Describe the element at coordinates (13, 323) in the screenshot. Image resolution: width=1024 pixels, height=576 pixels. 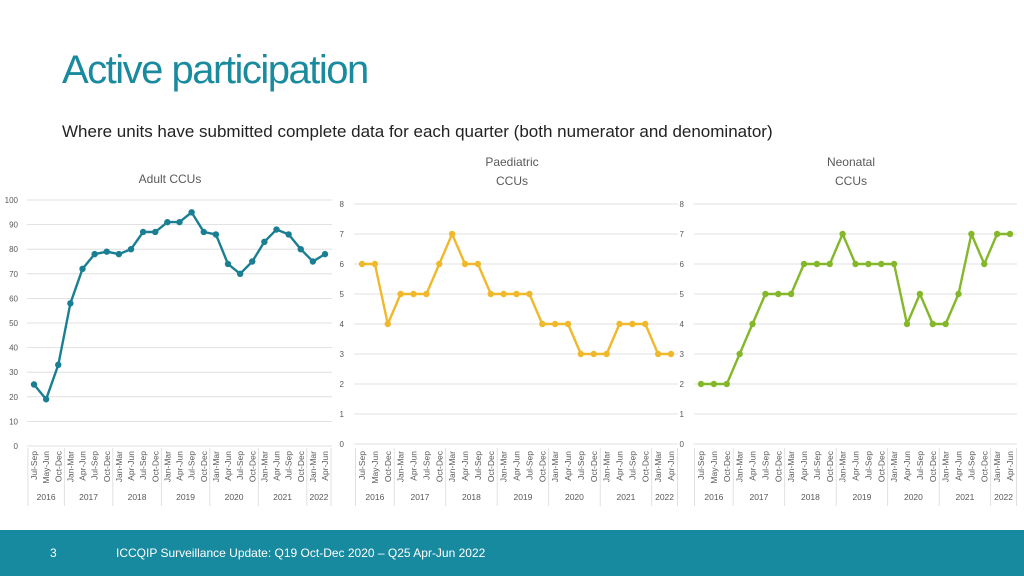
I see `y-tick-label: 50` at that location.